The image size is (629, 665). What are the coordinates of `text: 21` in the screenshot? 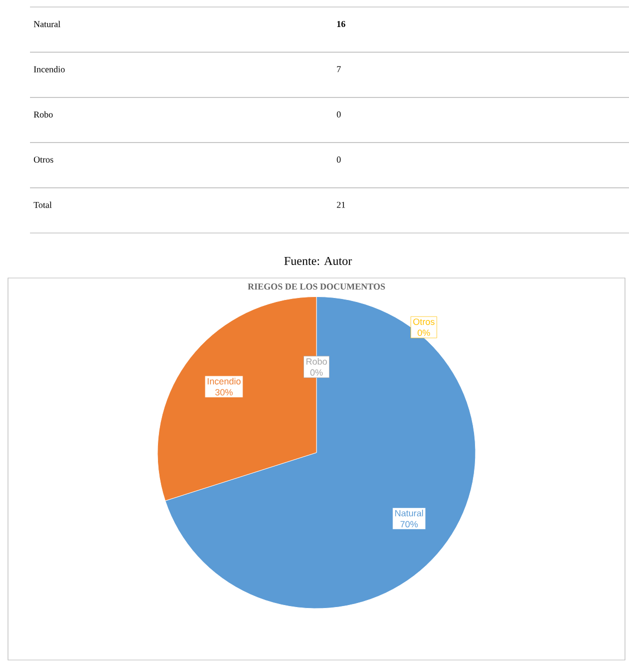 It's located at (340, 205).